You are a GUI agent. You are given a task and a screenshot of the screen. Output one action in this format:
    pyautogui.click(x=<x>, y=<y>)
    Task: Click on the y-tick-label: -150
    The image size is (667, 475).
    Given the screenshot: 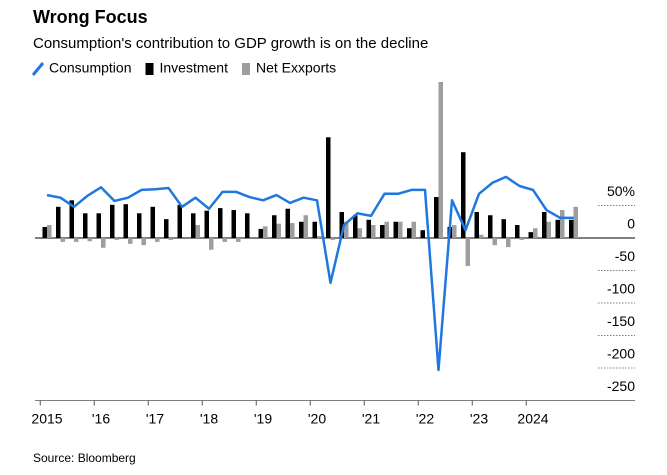 What is the action you would take?
    pyautogui.click(x=621, y=321)
    